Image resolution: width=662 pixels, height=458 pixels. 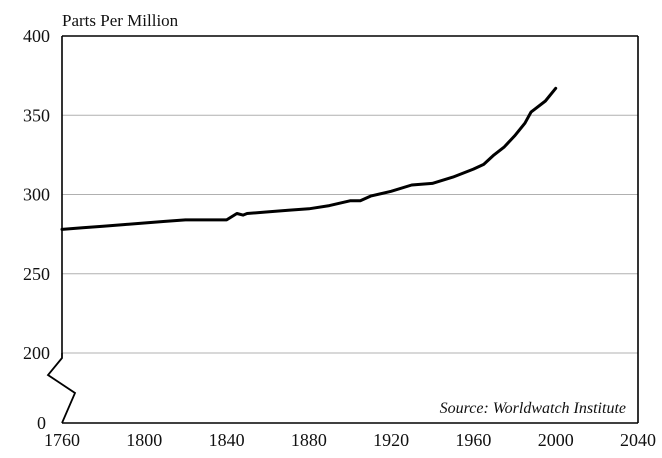 What do you see at coordinates (556, 440) in the screenshot?
I see `x-tick-2000: 2000` at bounding box center [556, 440].